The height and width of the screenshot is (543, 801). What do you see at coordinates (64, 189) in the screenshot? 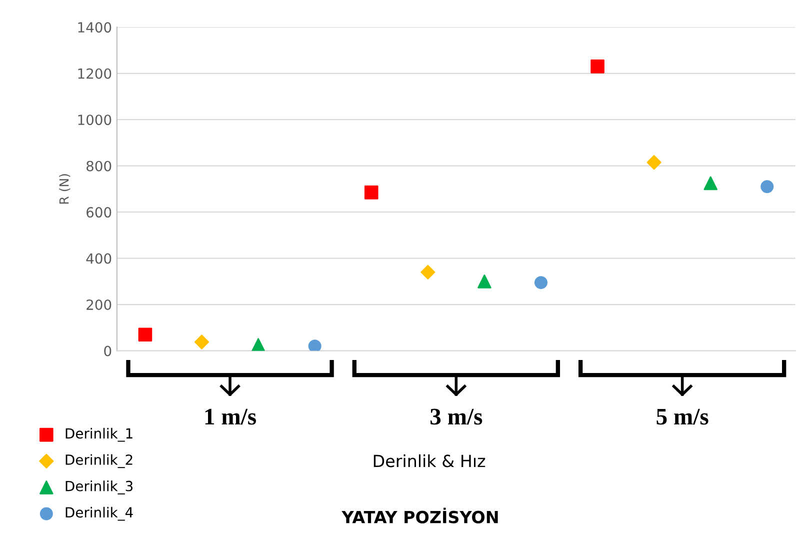
I see `y-axis-title: R (N)` at bounding box center [64, 189].